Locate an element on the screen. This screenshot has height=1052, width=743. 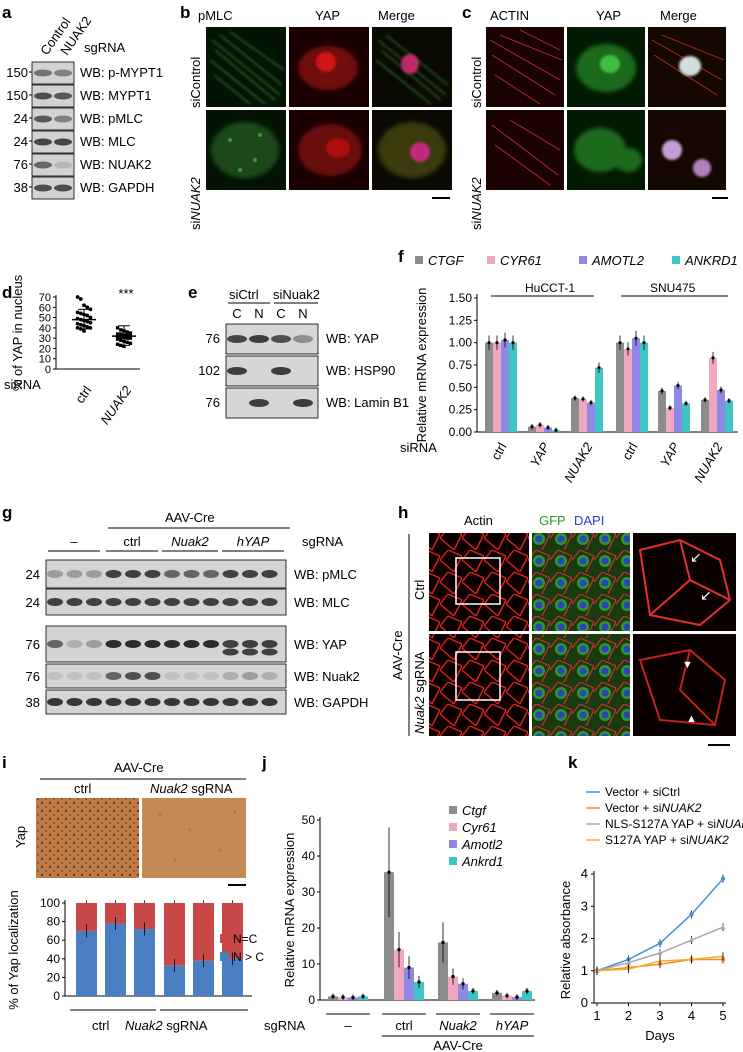
j-x-label: Nuak2 is located at coordinates (458, 1025).